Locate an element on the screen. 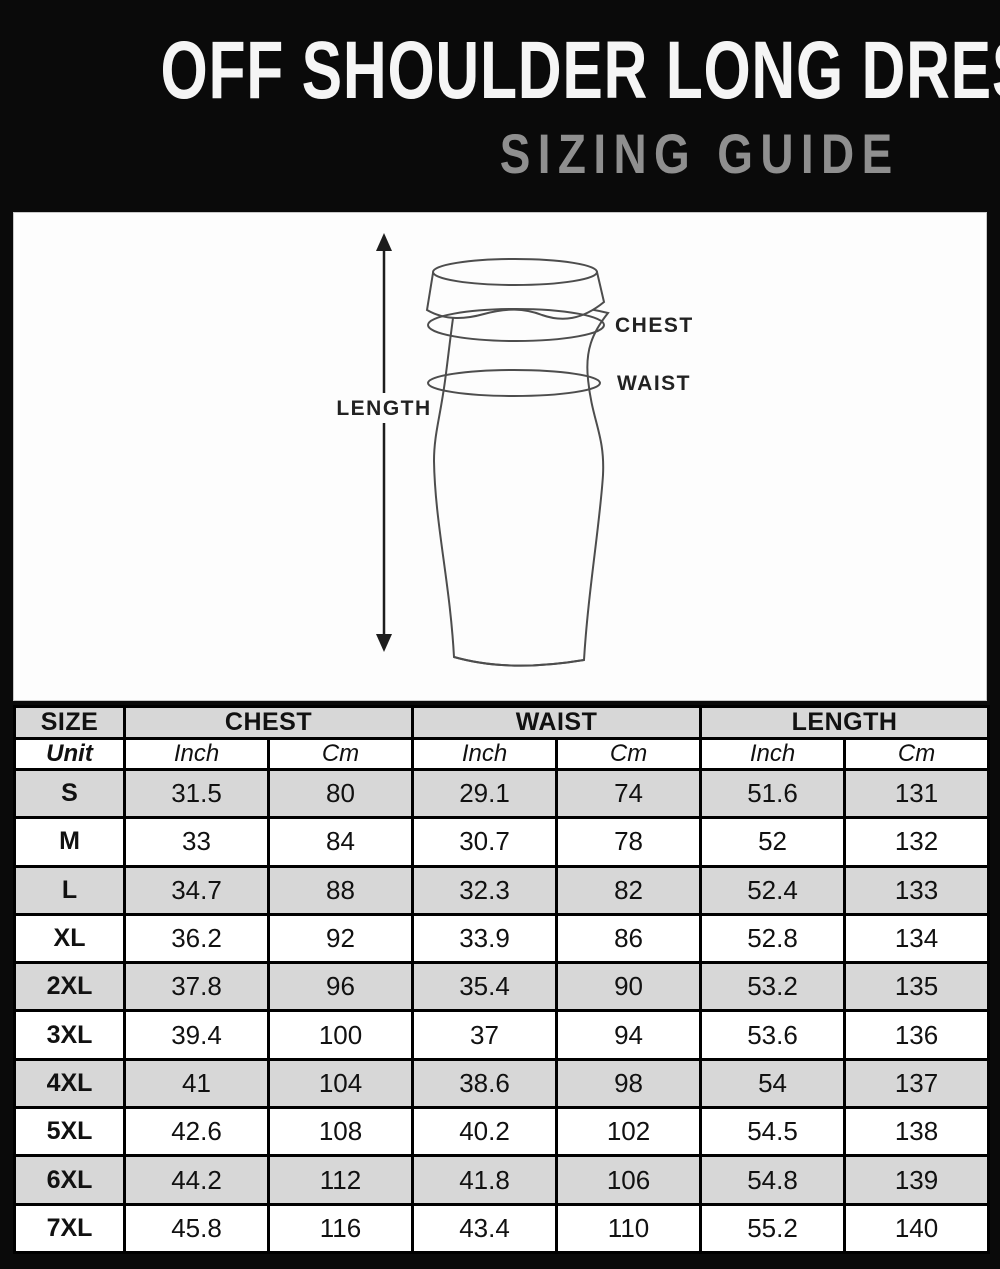  size-cell: 4XL is located at coordinates (69, 1083).